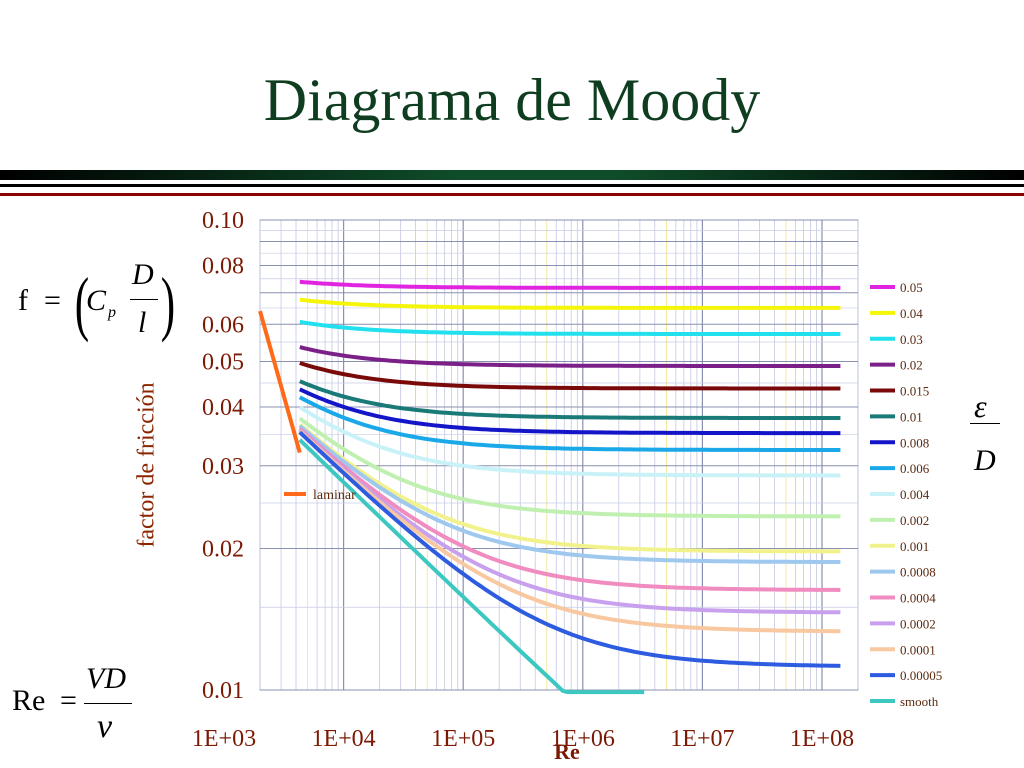  What do you see at coordinates (52, 300) in the screenshot?
I see `formula-equals: =` at bounding box center [52, 300].